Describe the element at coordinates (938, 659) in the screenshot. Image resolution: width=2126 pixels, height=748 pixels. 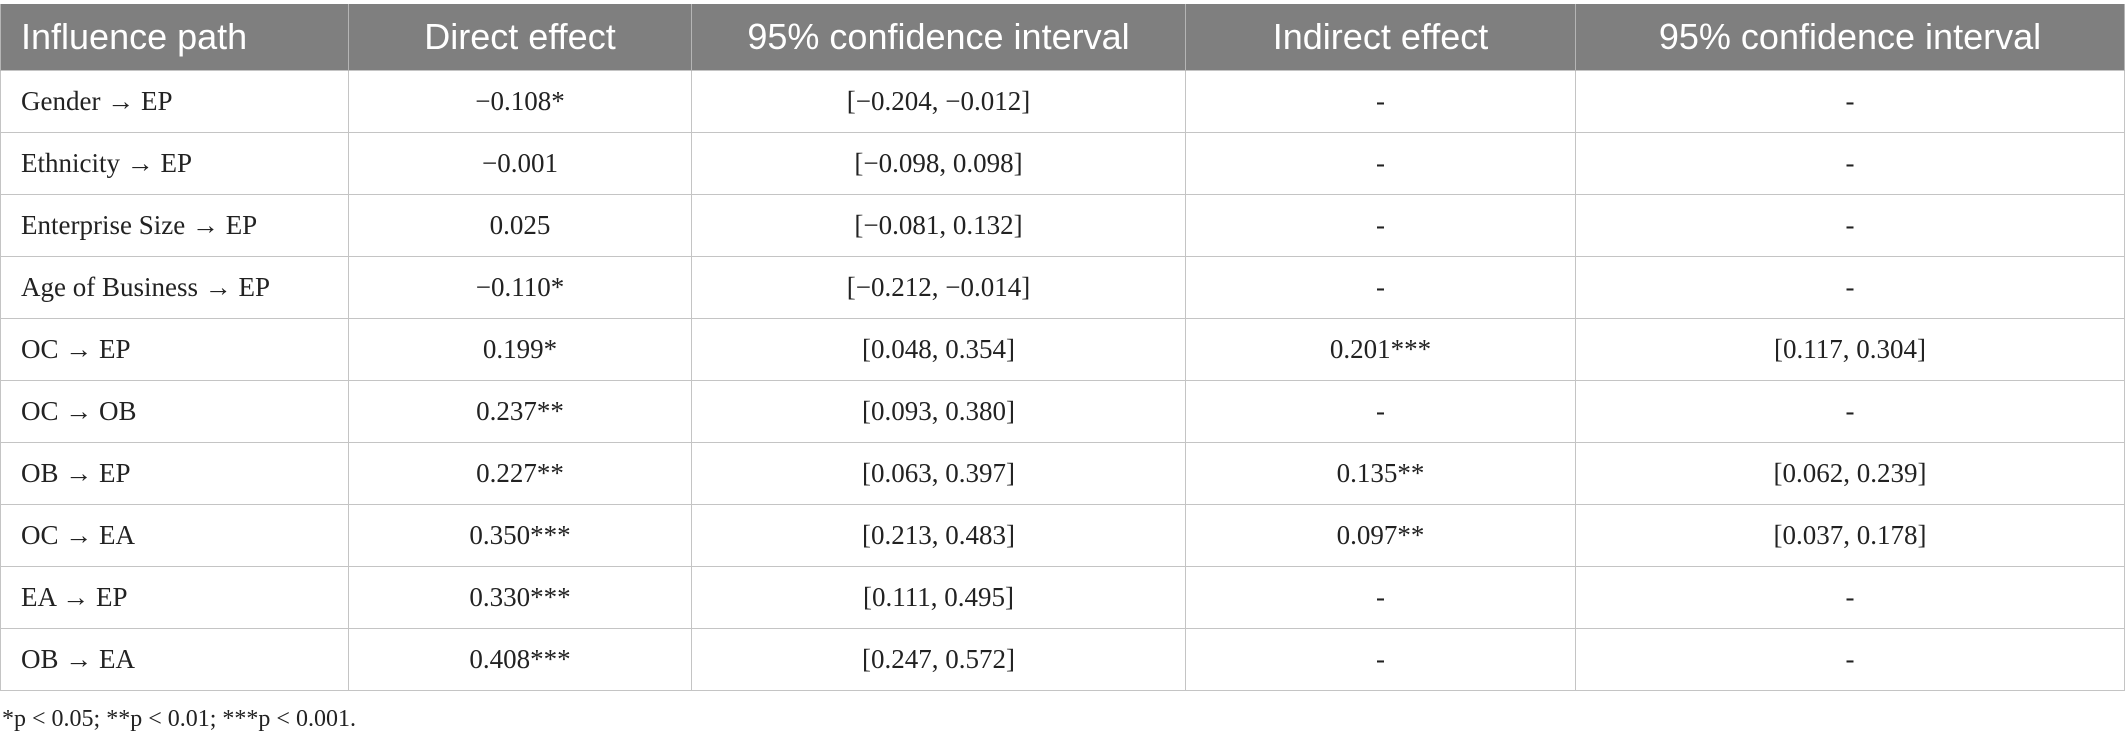
I see `cell-direct-ci: [0.247, 0.572]` at that location.